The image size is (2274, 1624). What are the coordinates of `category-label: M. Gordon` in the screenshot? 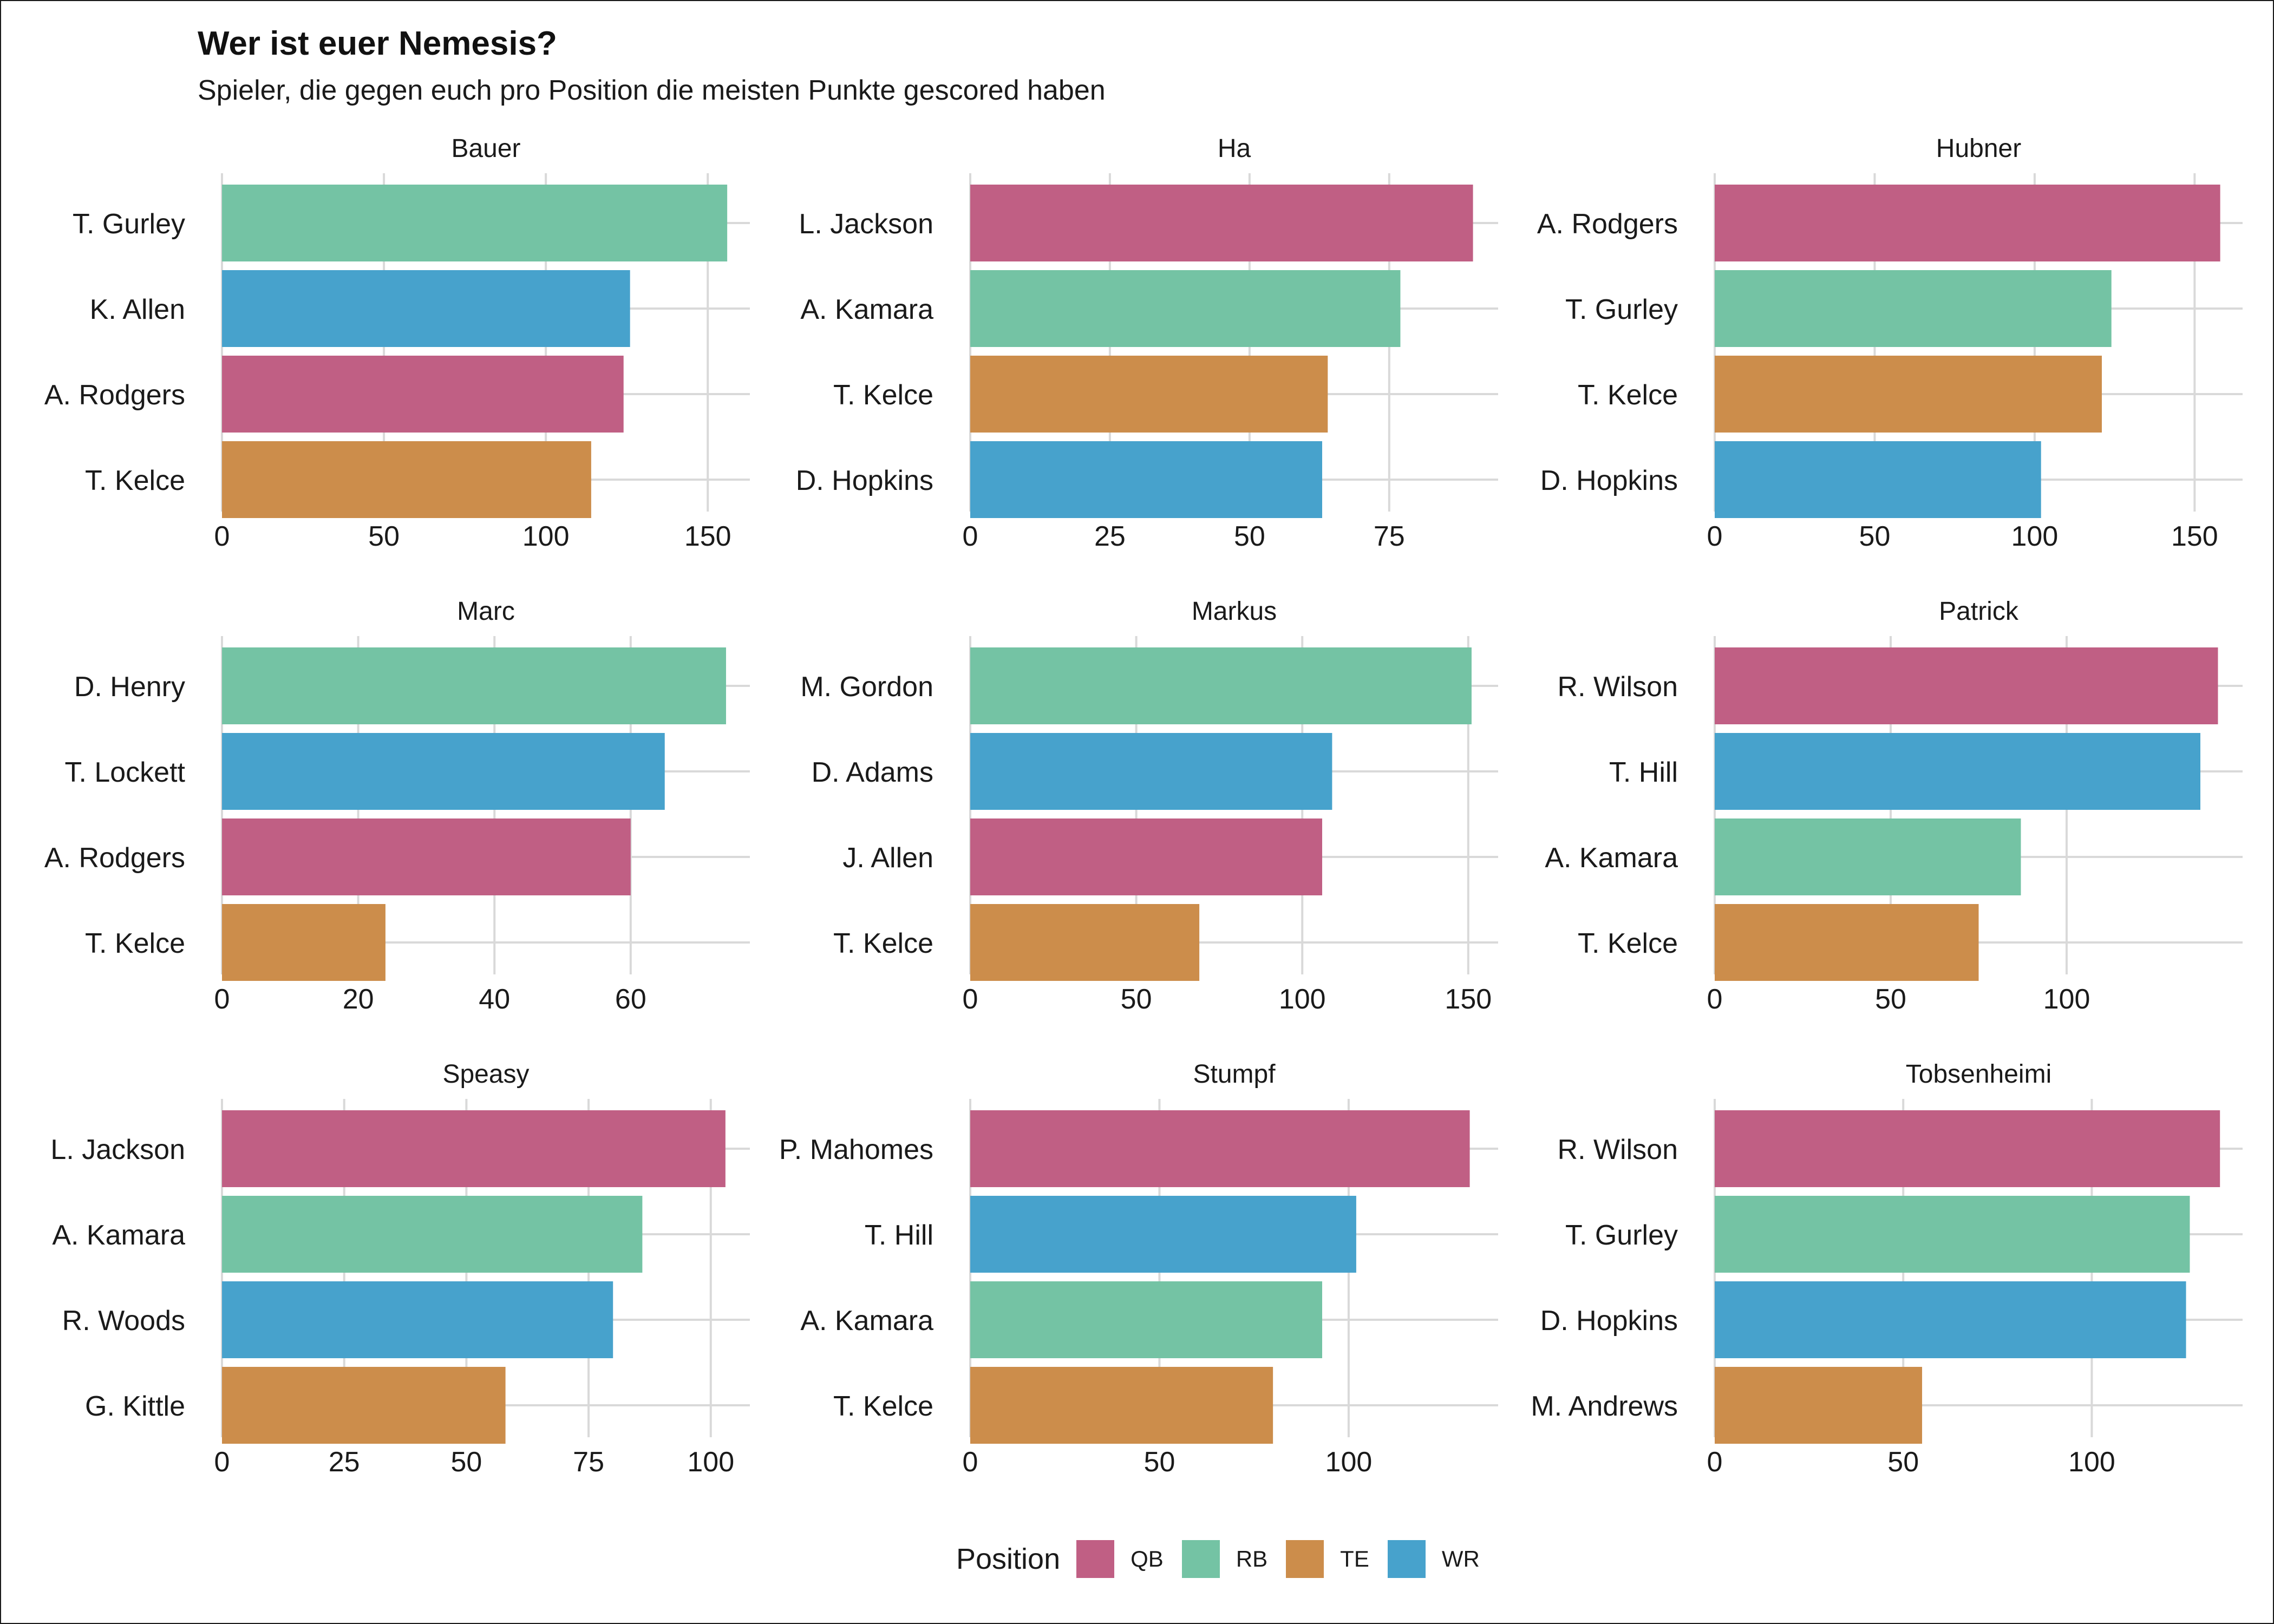 It's located at (866, 687).